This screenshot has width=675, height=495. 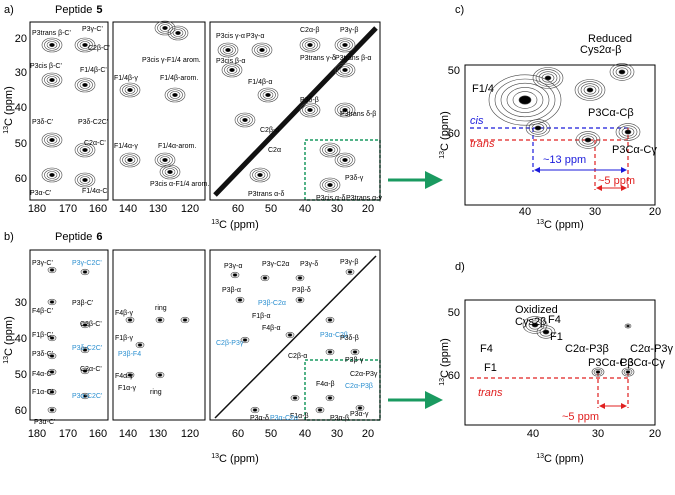 I want to click on peak-label: P3α-C', so click(x=44, y=422).